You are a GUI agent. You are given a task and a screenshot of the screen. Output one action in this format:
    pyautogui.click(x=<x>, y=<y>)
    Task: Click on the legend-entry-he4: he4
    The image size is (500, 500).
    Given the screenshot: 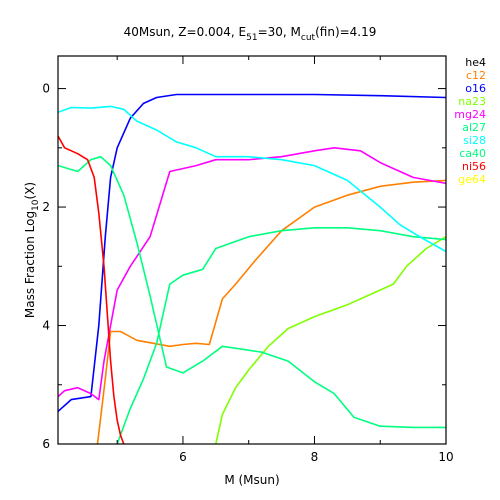 What is the action you would take?
    pyautogui.click(x=475, y=62)
    